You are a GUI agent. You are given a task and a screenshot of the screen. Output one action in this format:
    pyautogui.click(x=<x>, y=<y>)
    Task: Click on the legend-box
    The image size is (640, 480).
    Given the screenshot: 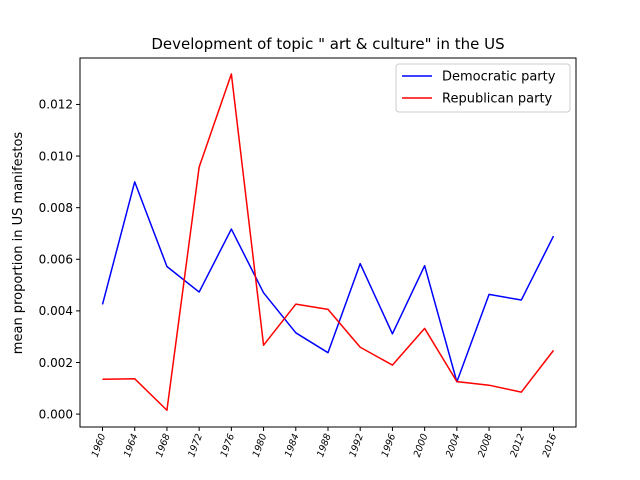 What is the action you would take?
    pyautogui.click(x=483, y=88)
    